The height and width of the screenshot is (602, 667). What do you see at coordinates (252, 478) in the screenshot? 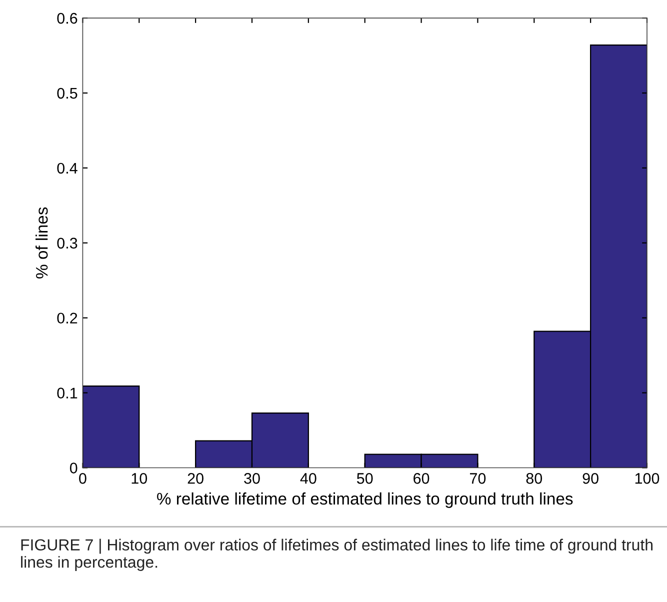
I see `x-tick-label: 30` at bounding box center [252, 478].